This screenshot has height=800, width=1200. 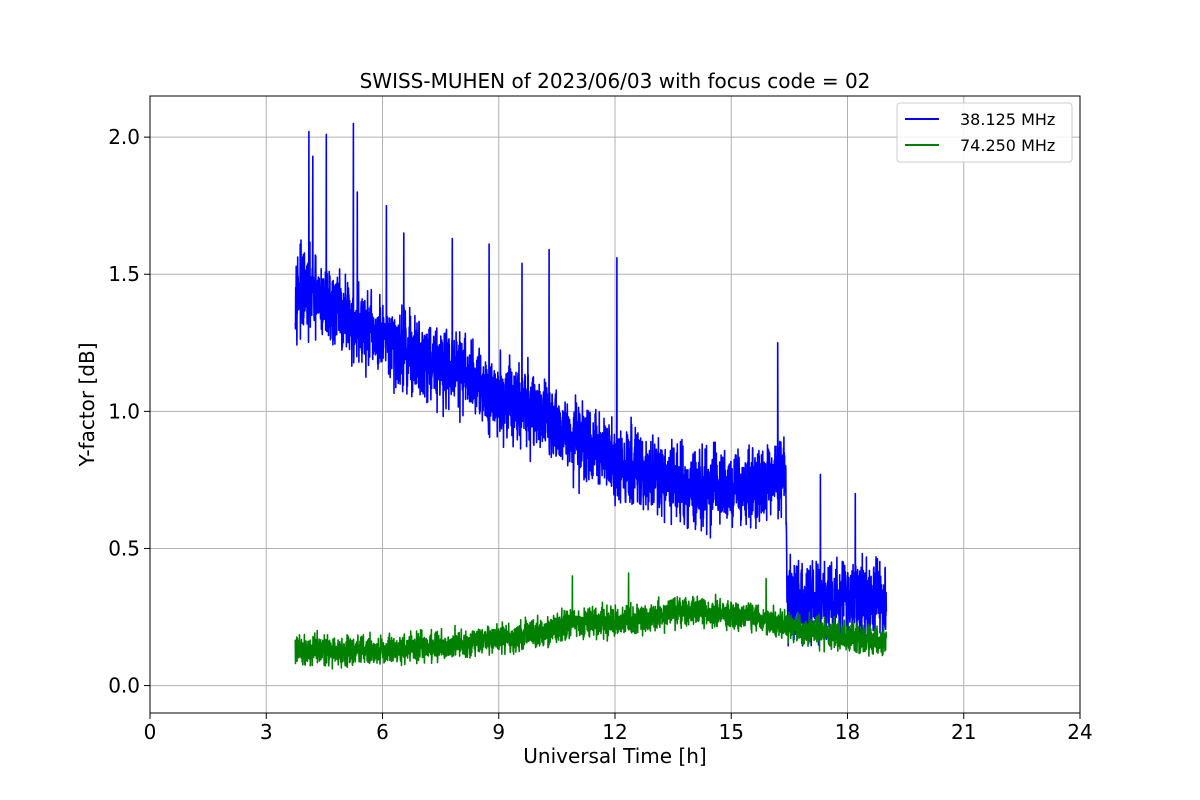 What do you see at coordinates (382, 732) in the screenshot?
I see `x-tick-label: 6` at bounding box center [382, 732].